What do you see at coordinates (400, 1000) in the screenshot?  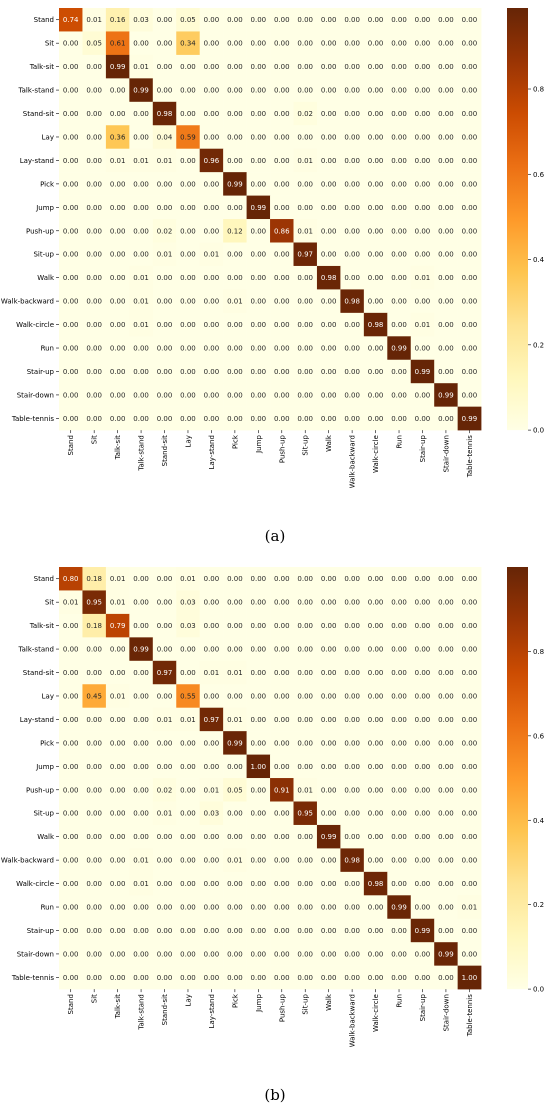 I see `x-tick-label: Run` at bounding box center [400, 1000].